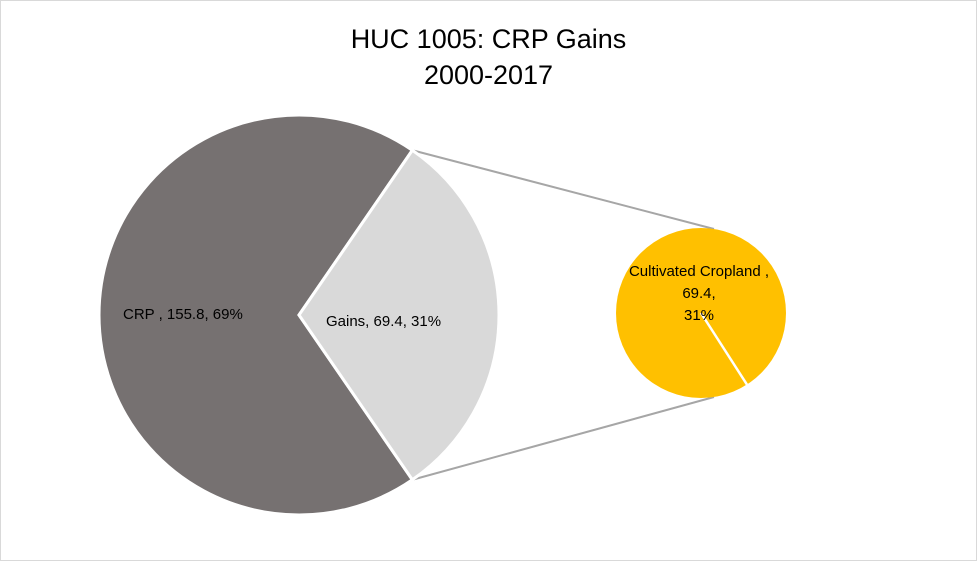 Image resolution: width=977 pixels, height=561 pixels. I want to click on data-label-cultivated-cropland-line-2: 69.4,, so click(698, 293).